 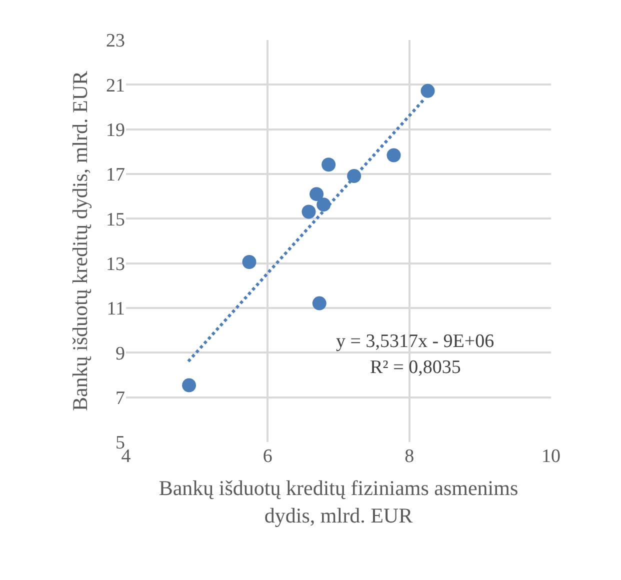 What do you see at coordinates (115, 175) in the screenshot?
I see `y-tick-label: 17` at bounding box center [115, 175].